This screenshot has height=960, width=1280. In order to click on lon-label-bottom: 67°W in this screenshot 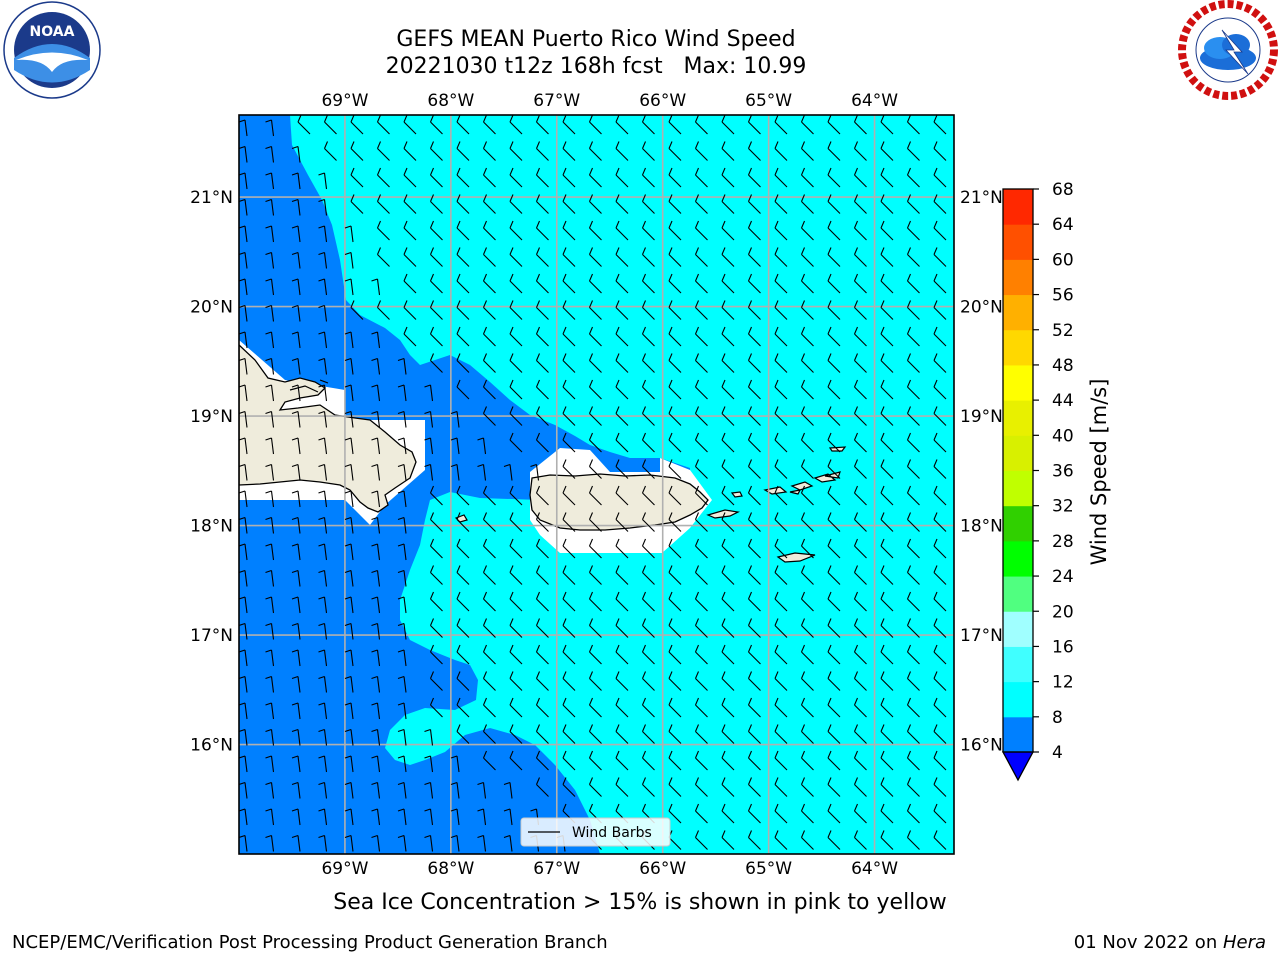, I will do `click(556, 869)`.